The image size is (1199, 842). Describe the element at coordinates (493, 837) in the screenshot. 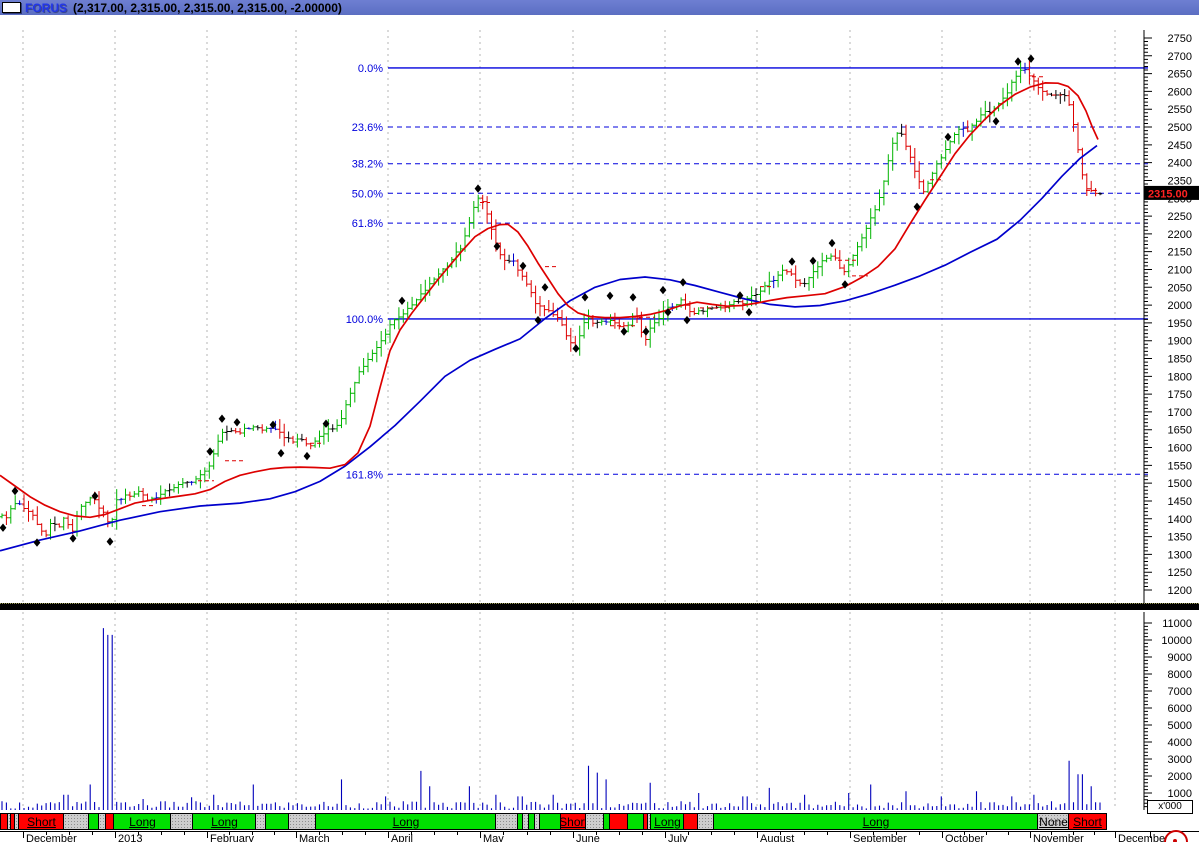

I see `month-label: May` at that location.